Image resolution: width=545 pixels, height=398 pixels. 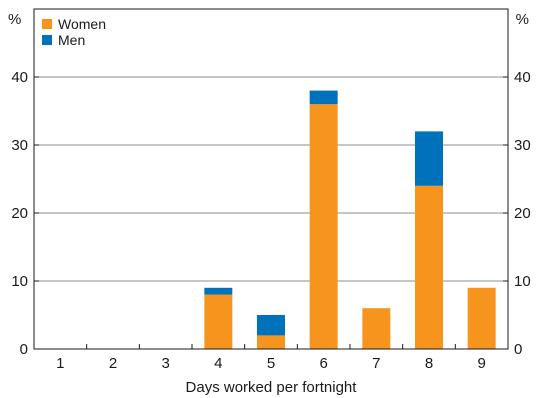 I want to click on y-tick-label-right: 40, so click(x=522, y=77).